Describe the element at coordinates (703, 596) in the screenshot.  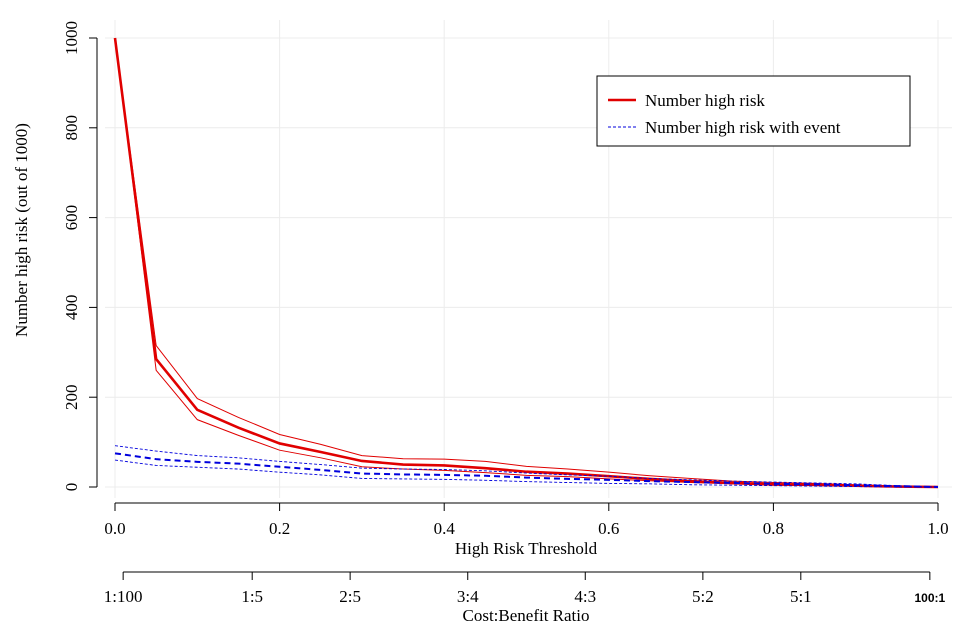
I see `cost-benefit-tick-label: 5:2` at that location.